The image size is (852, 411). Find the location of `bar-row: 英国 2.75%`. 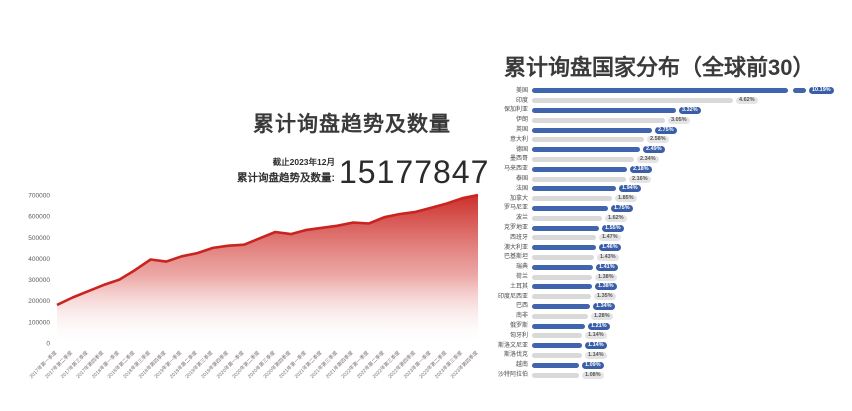

bar-row: 英国 2.75% is located at coordinates (667, 130).